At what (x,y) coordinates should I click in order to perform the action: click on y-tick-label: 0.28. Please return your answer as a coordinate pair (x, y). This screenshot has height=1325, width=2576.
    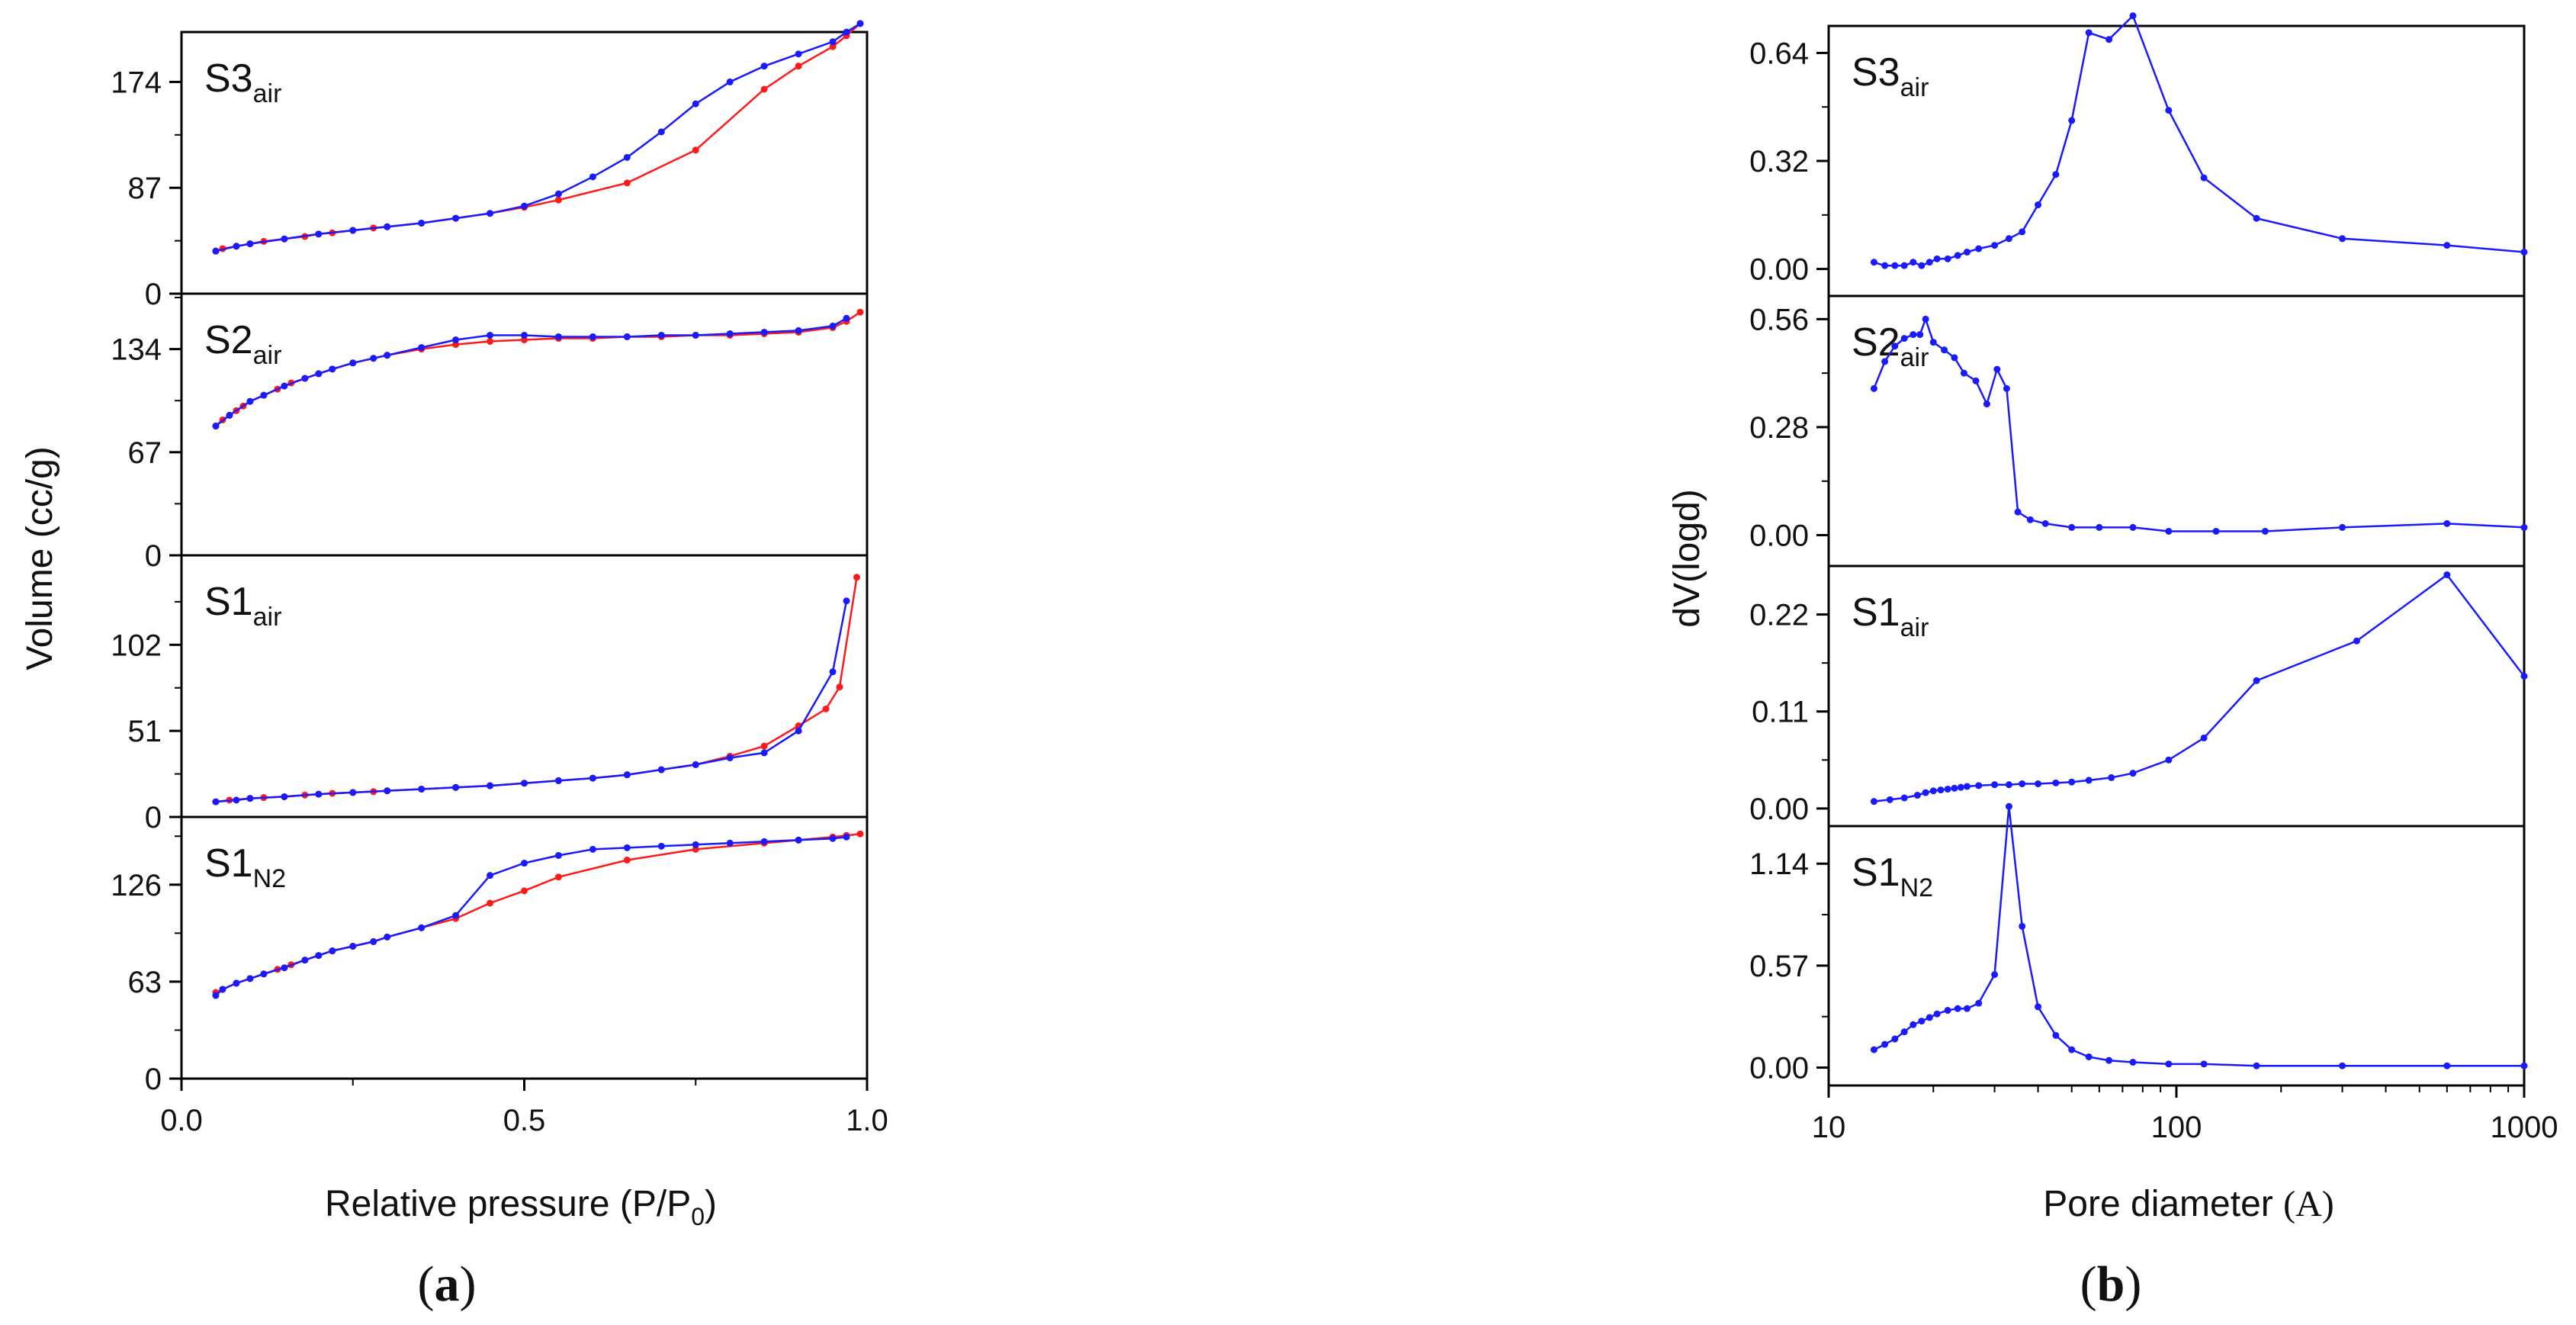
    Looking at the image, I should click on (1779, 428).